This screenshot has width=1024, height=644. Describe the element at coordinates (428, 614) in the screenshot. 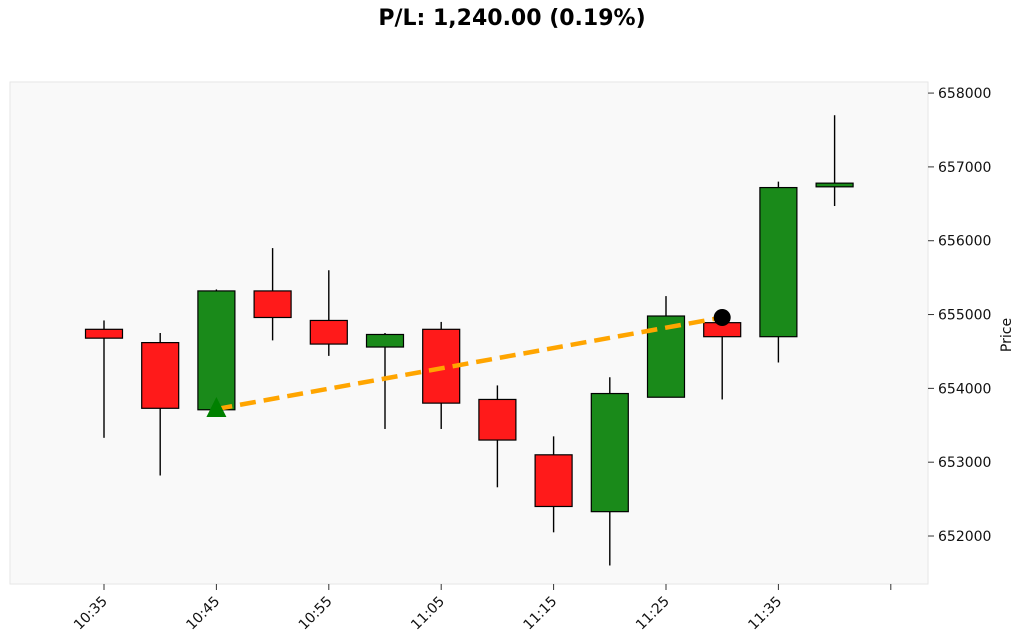

I see `x-tick-label: 11:05` at that location.